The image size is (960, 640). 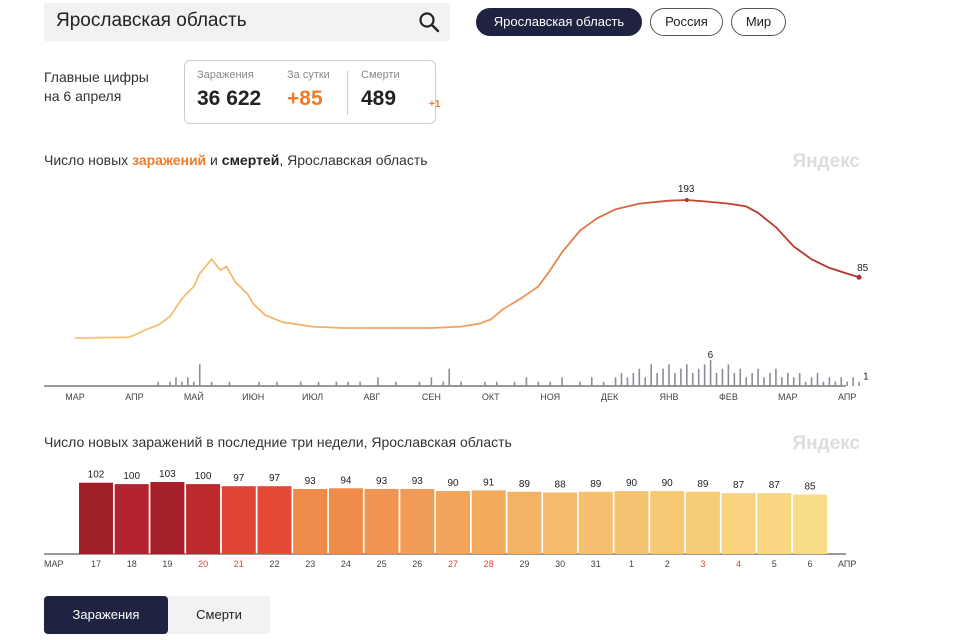 I want to click on chart2-x-tick: 27, so click(x=453, y=564).